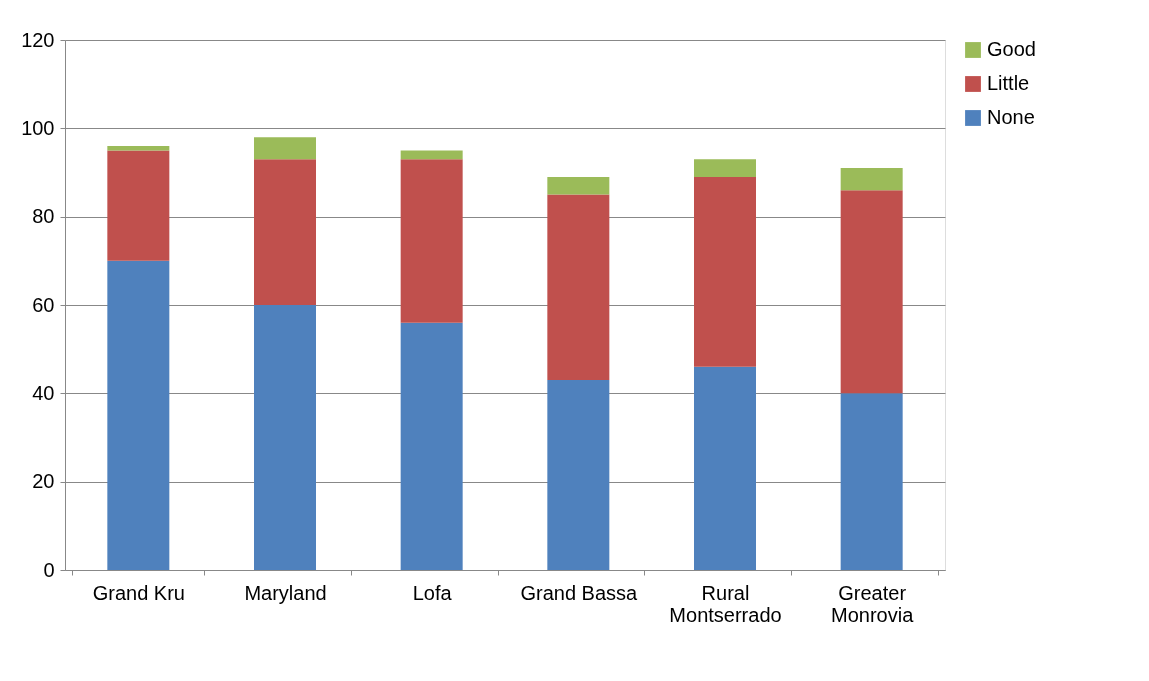 This screenshot has height=681, width=1149. Describe the element at coordinates (1011, 49) in the screenshot. I see `legend-label: Good` at that location.